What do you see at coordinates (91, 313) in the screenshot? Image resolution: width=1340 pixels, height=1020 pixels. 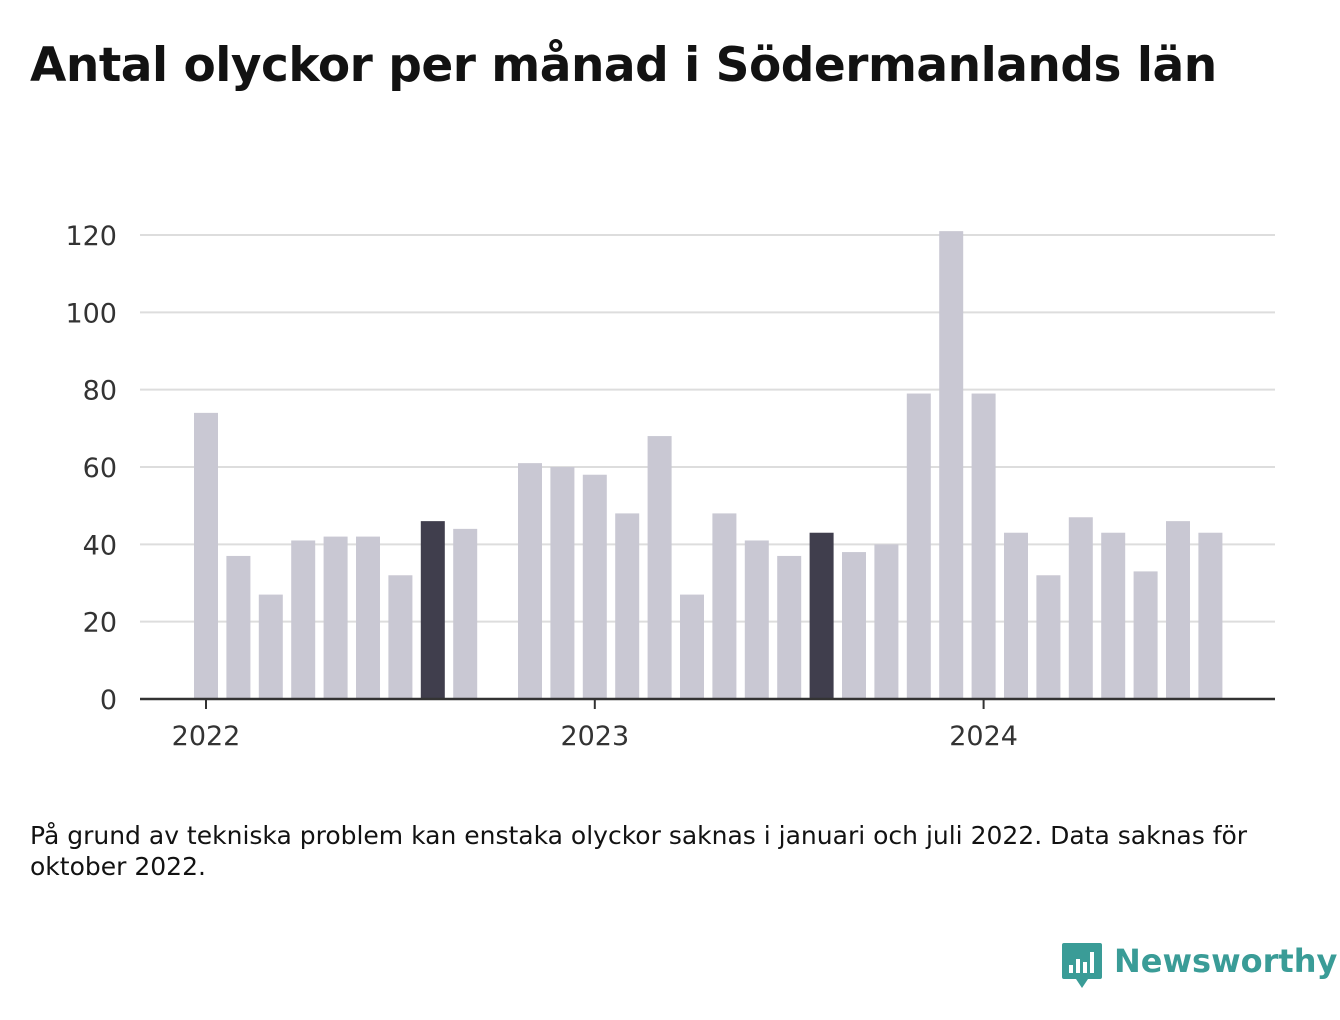 I see `y-tick-label: 100` at bounding box center [91, 313].